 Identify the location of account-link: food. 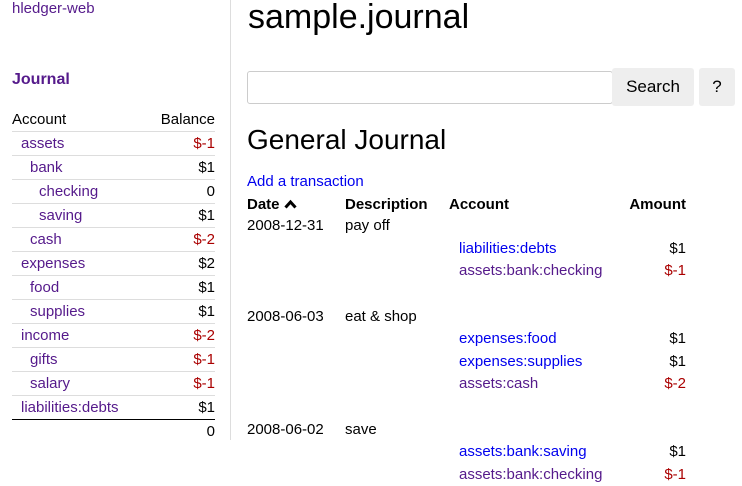
(44, 287).